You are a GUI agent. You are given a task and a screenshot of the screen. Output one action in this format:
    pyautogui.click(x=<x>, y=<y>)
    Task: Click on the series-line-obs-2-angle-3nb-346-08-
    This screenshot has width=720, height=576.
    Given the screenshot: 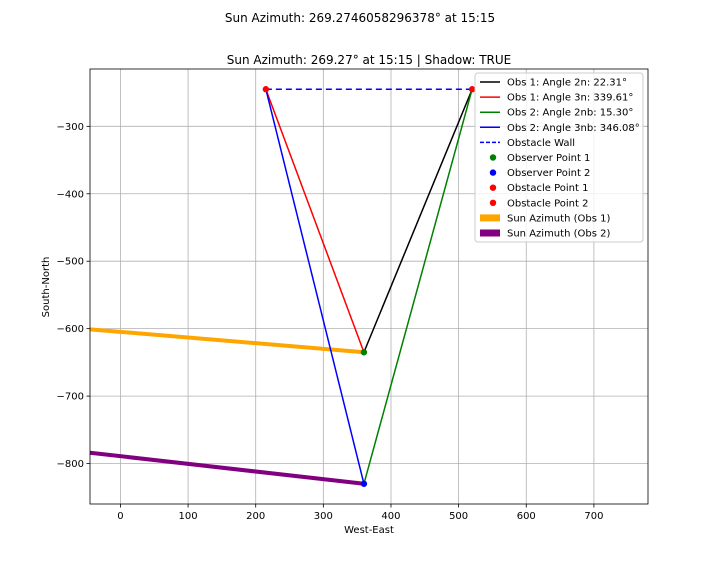 What is the action you would take?
    pyautogui.click(x=315, y=286)
    